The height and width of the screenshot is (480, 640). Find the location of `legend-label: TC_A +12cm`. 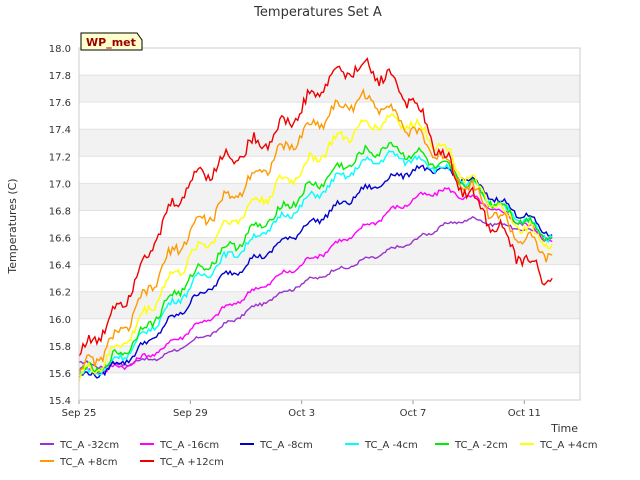

legend-label: TC_A +12cm is located at coordinates (191, 462).